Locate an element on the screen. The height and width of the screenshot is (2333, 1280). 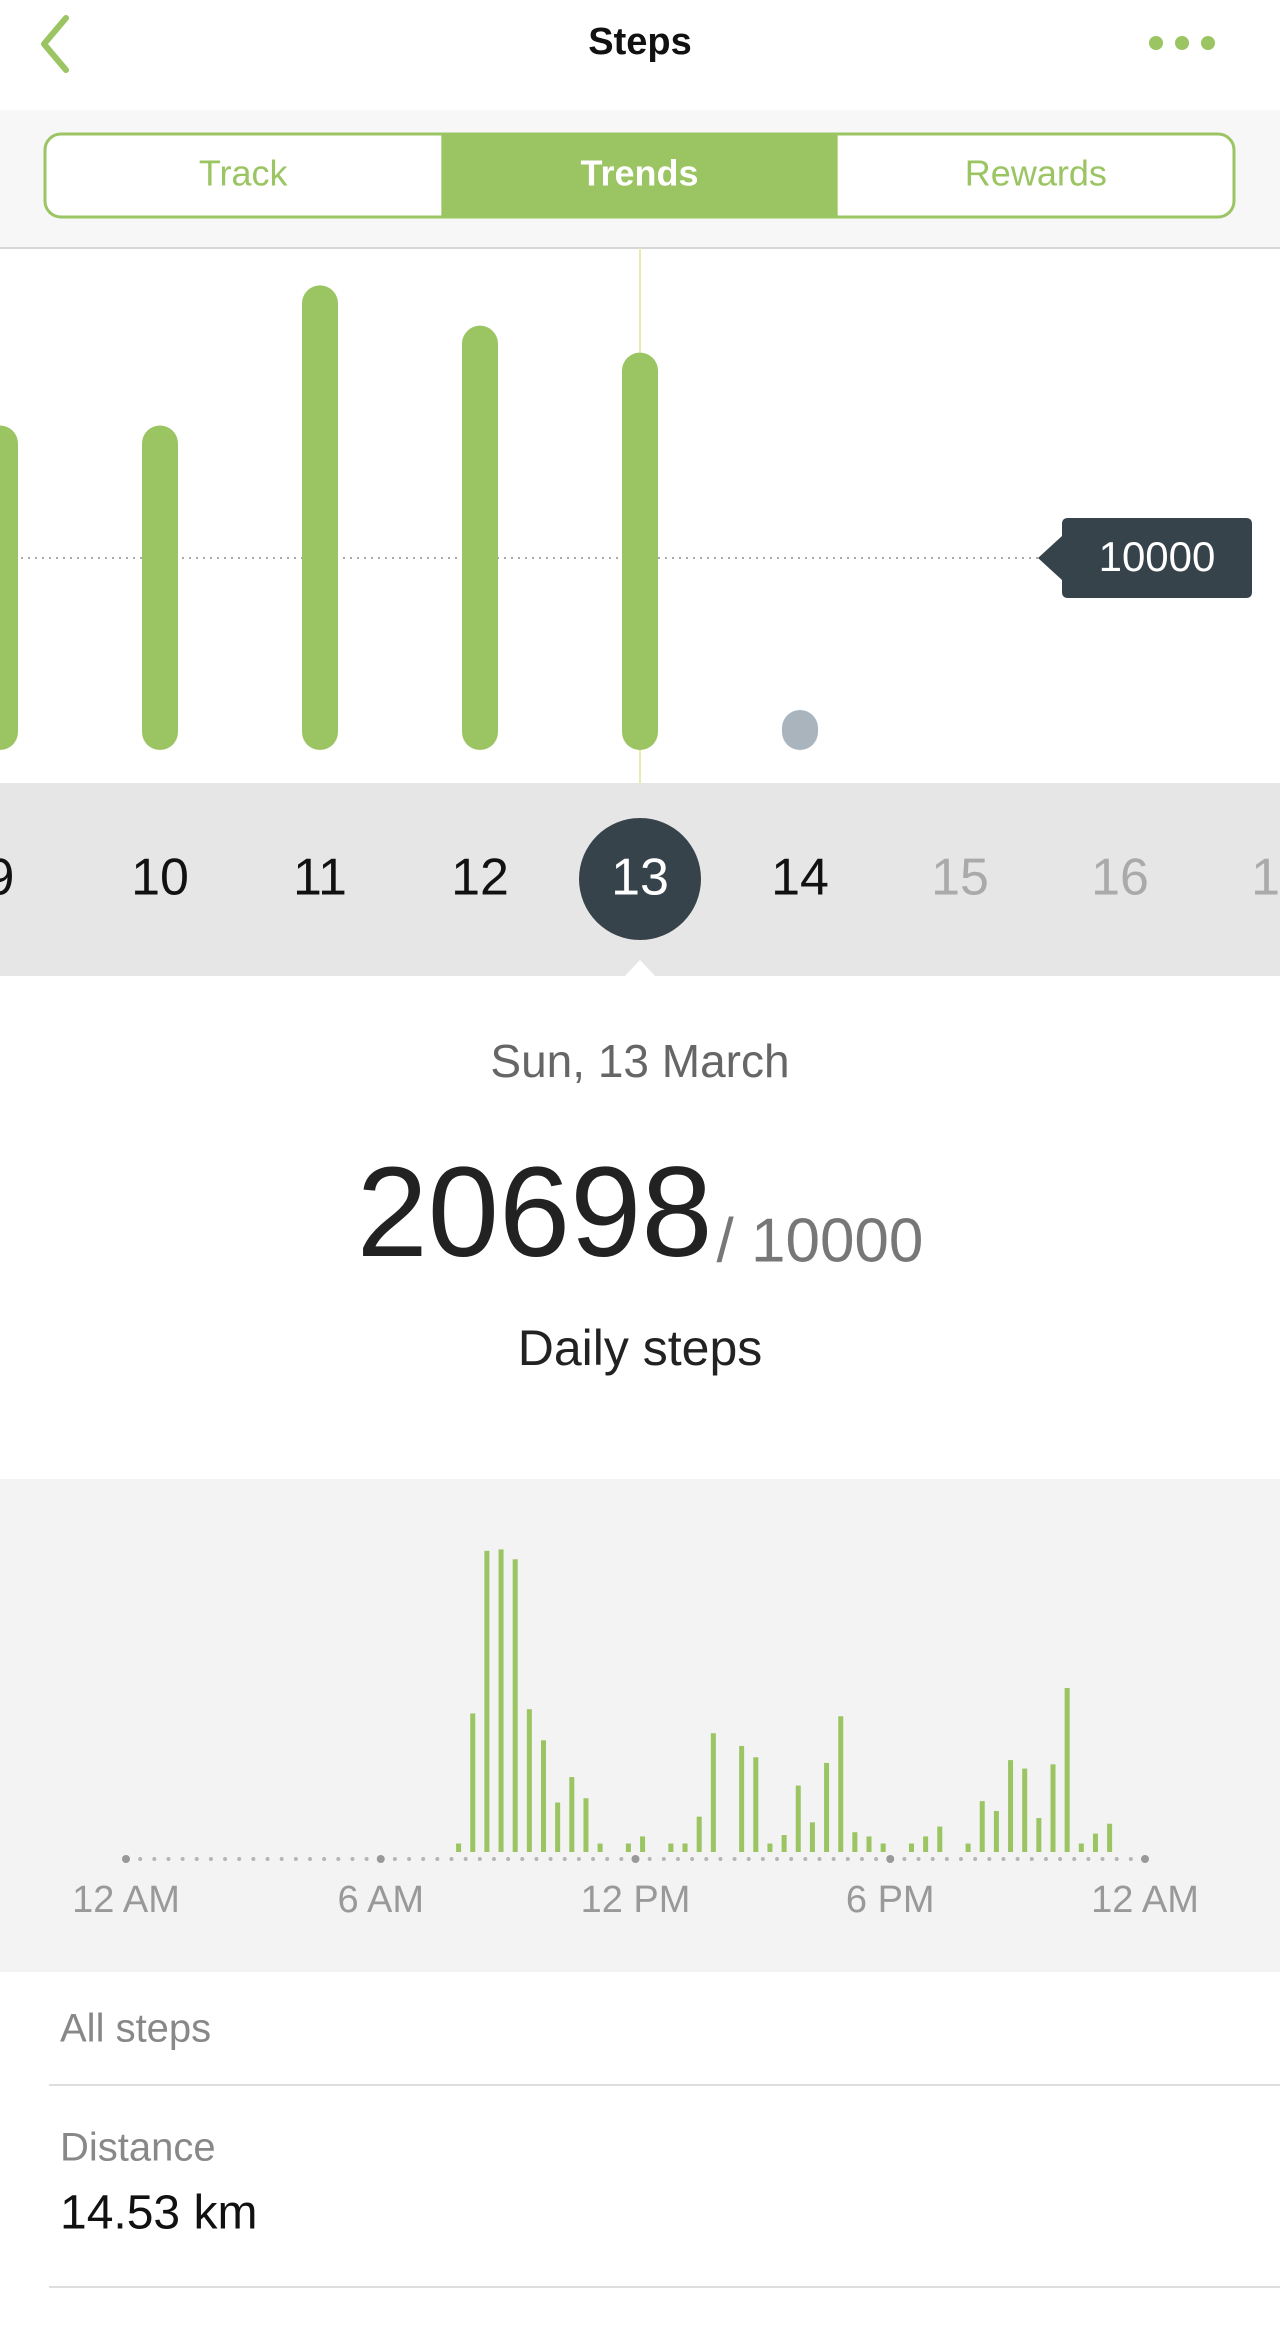
daily-goal: / 10000 is located at coordinates (820, 1240).